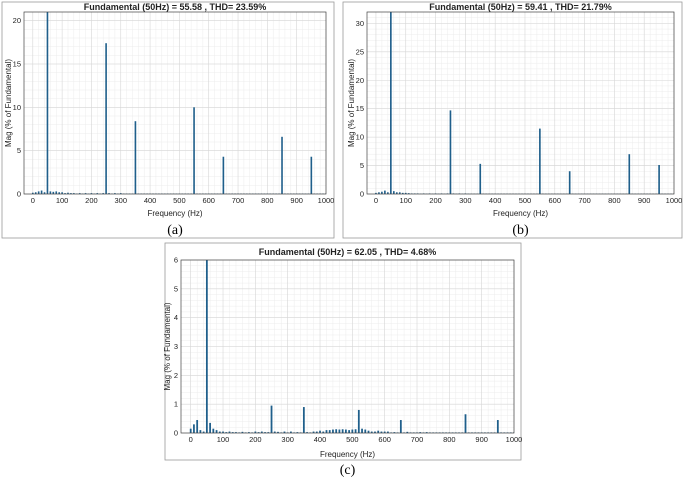 The height and width of the screenshot is (478, 685). Describe the element at coordinates (674, 200) in the screenshot. I see `x-tick-label: 1000` at that location.